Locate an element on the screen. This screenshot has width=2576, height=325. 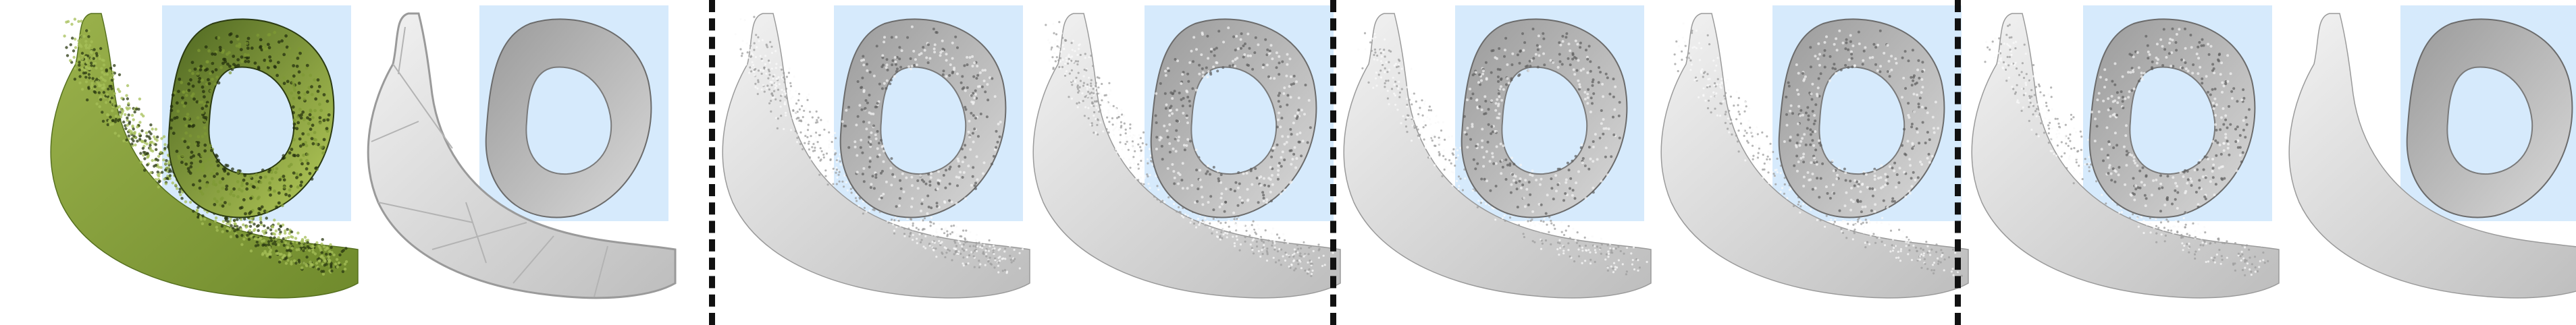
banana-smooth-mesh-icon is located at coordinates (2432, 156).